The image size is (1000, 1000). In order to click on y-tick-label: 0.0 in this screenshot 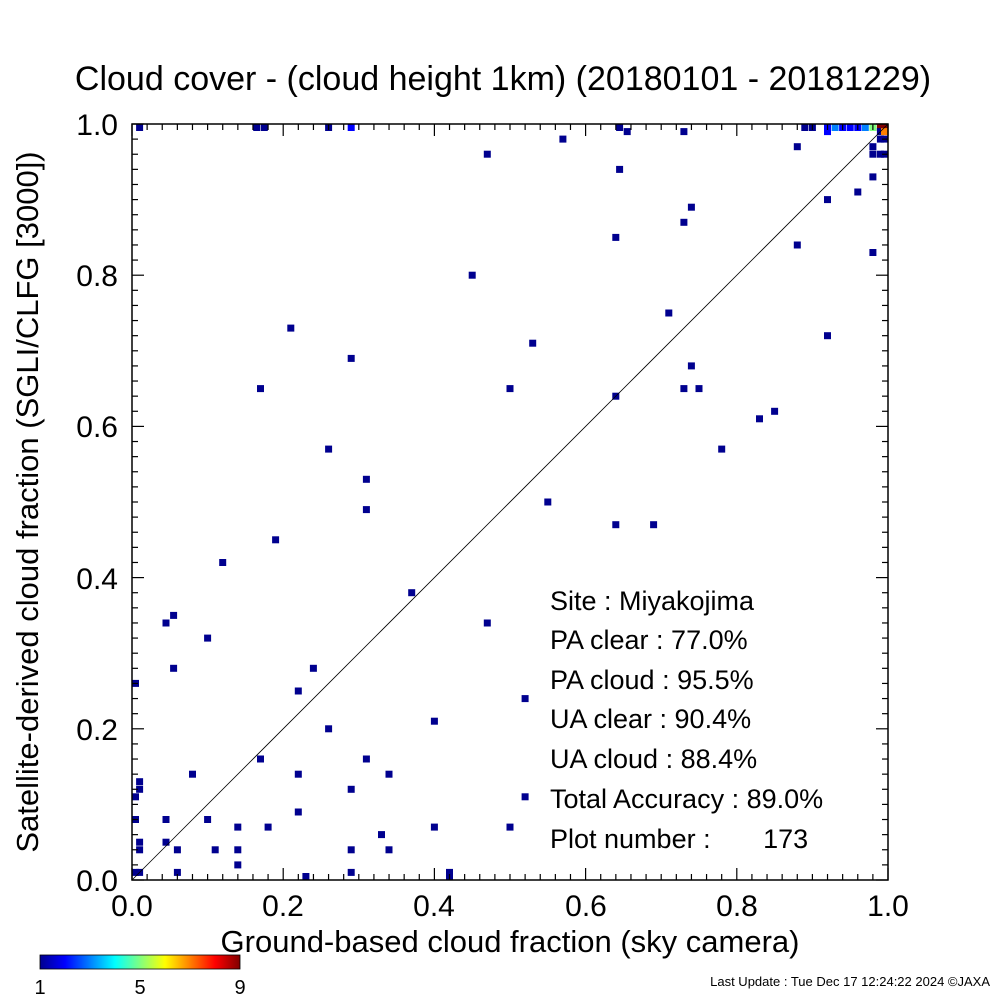, I will do `click(97, 881)`.